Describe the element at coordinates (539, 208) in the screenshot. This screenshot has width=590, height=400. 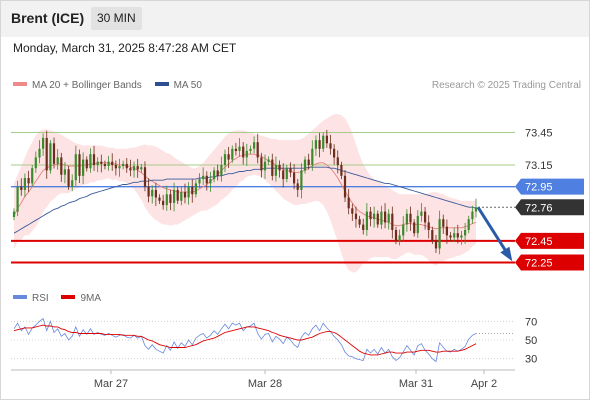
I see `level-label-last-3: 72.76` at that location.